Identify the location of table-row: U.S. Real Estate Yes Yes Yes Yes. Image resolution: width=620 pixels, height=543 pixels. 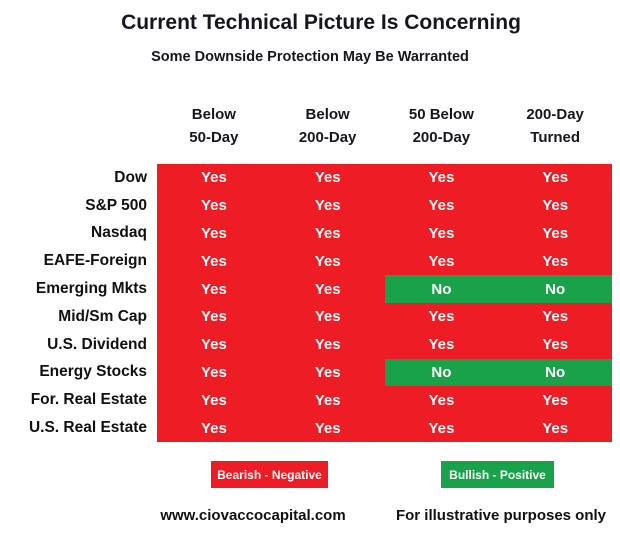
(306, 428).